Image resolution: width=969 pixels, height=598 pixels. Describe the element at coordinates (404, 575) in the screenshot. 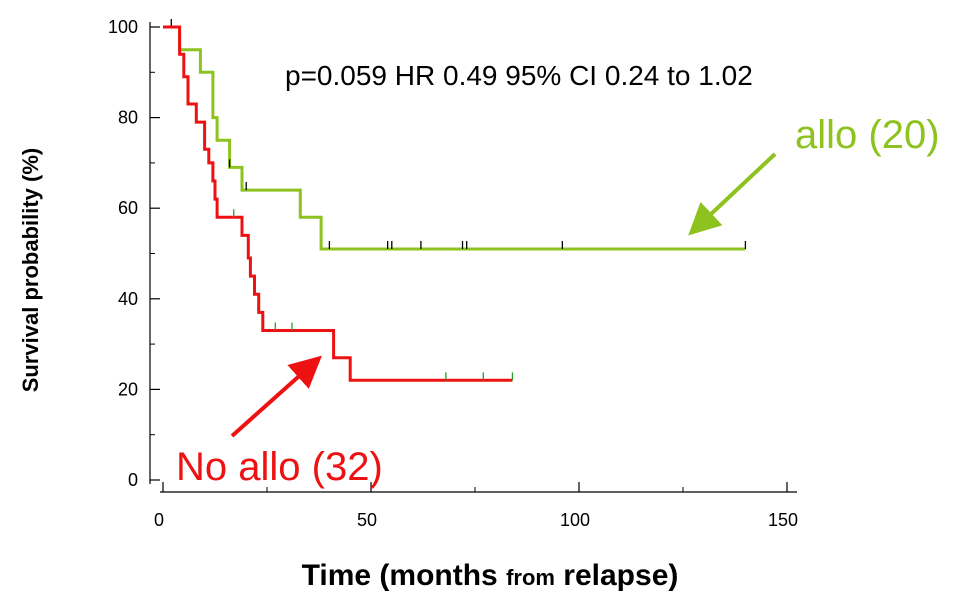

I see `x-axis-title-part1: Time (months` at that location.